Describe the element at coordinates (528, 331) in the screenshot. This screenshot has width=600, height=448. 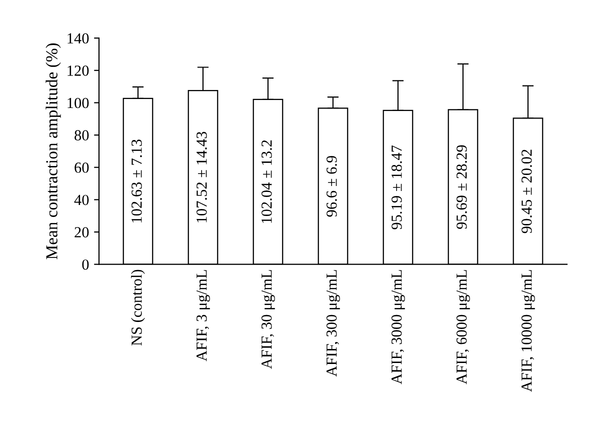
I see `x-tick-label: AFIF, 10000 μg/mL` at that location.